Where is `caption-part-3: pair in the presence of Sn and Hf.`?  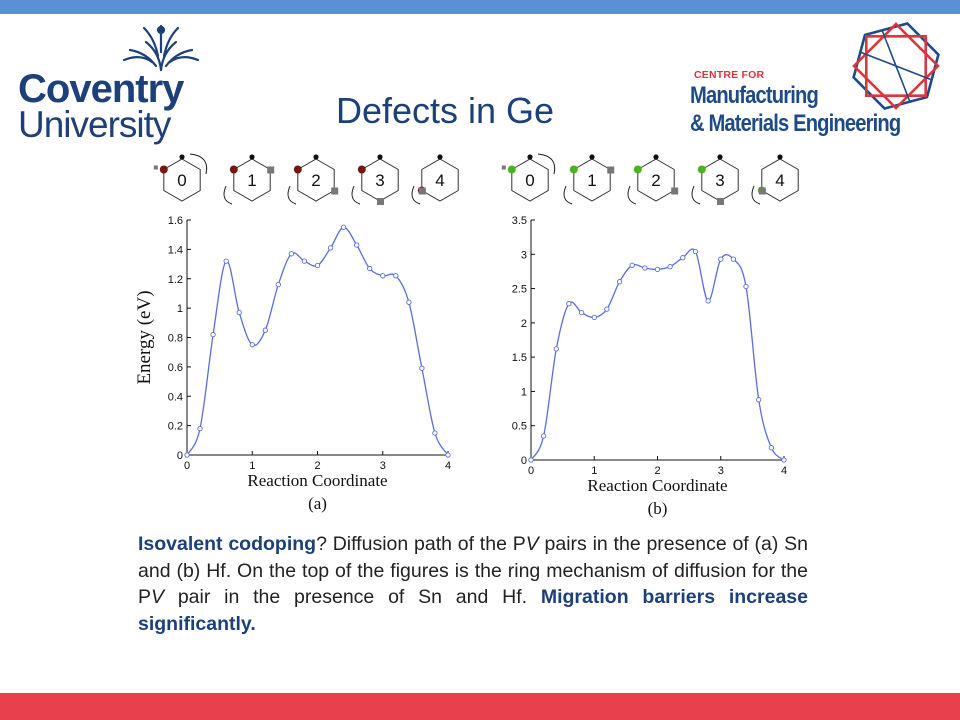 caption-part-3: pair in the presence of Sn and Hf. is located at coordinates (352, 597).